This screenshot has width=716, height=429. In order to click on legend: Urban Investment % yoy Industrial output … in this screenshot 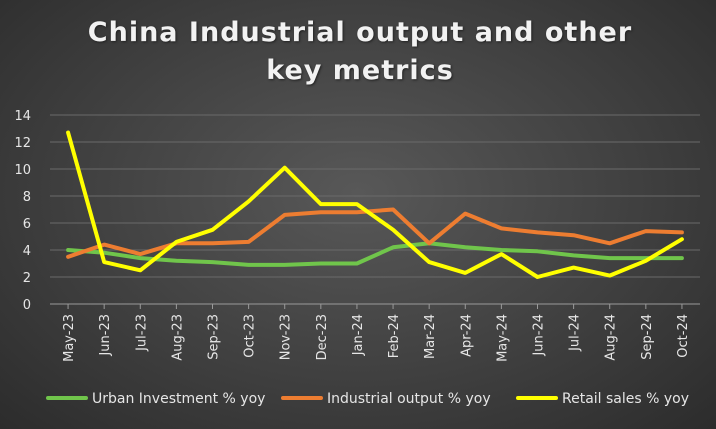, I will do `click(367, 399)`.